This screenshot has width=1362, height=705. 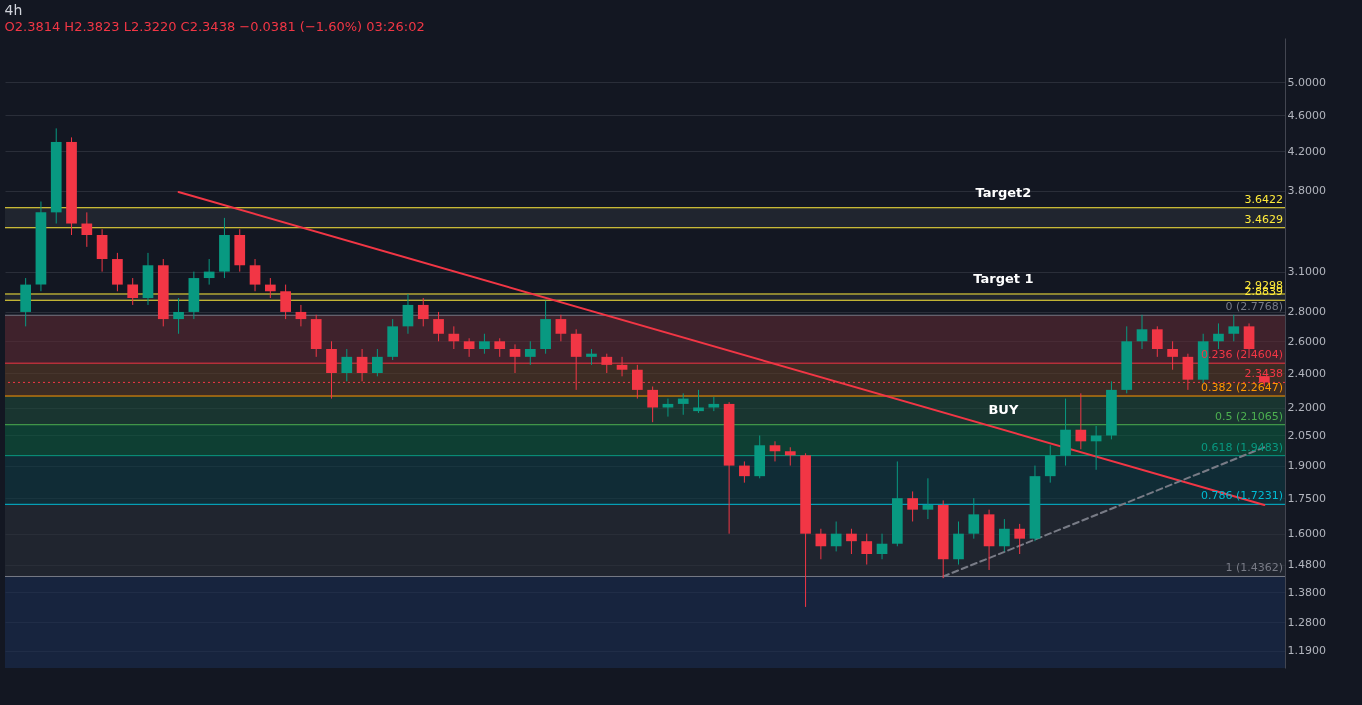 What do you see at coordinates (1003, 192) in the screenshot?
I see `band-label: Target2` at bounding box center [1003, 192].